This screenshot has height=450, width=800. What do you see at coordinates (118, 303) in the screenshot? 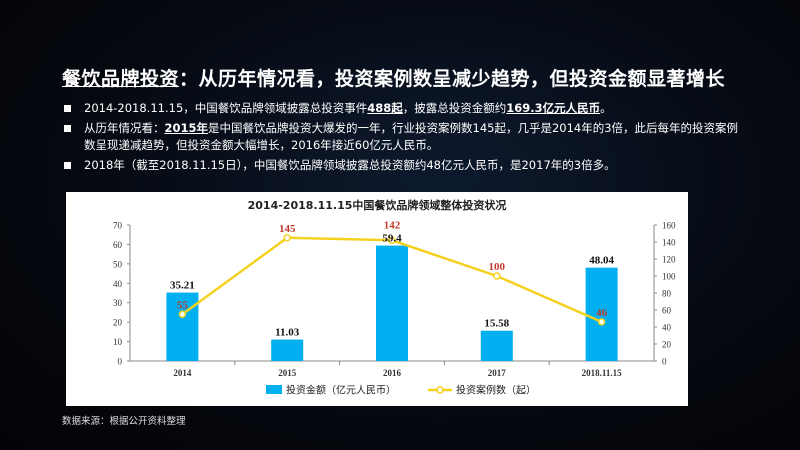
I see `left-tick-label: 30` at bounding box center [118, 303].